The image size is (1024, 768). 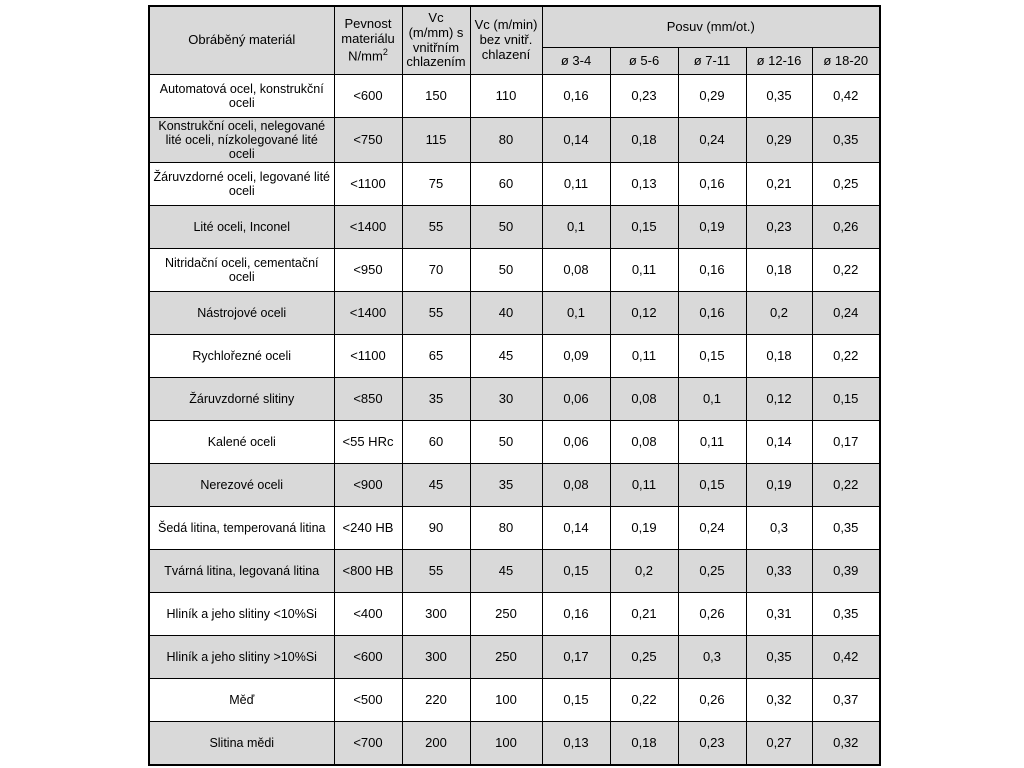 I want to click on material-cell: Nástrojové oceli, so click(x=241, y=313).